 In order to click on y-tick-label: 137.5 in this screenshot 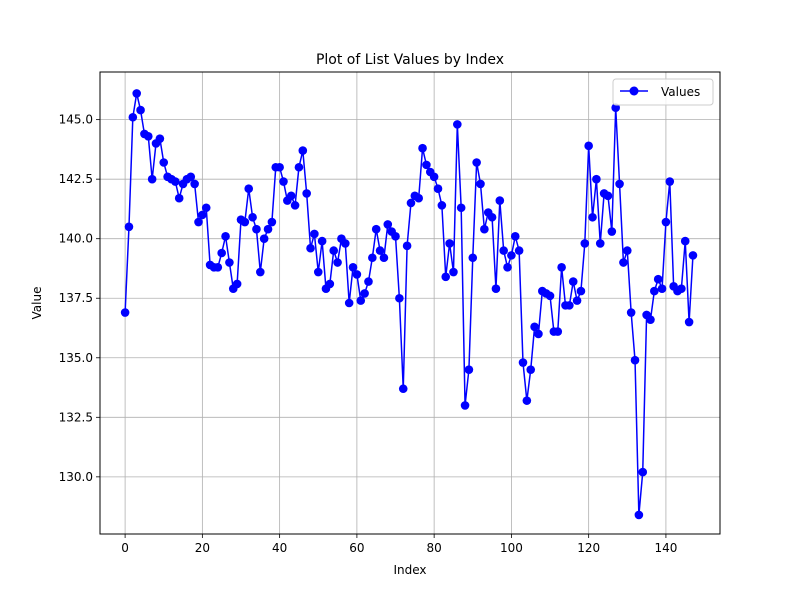, I will do `click(76, 298)`.